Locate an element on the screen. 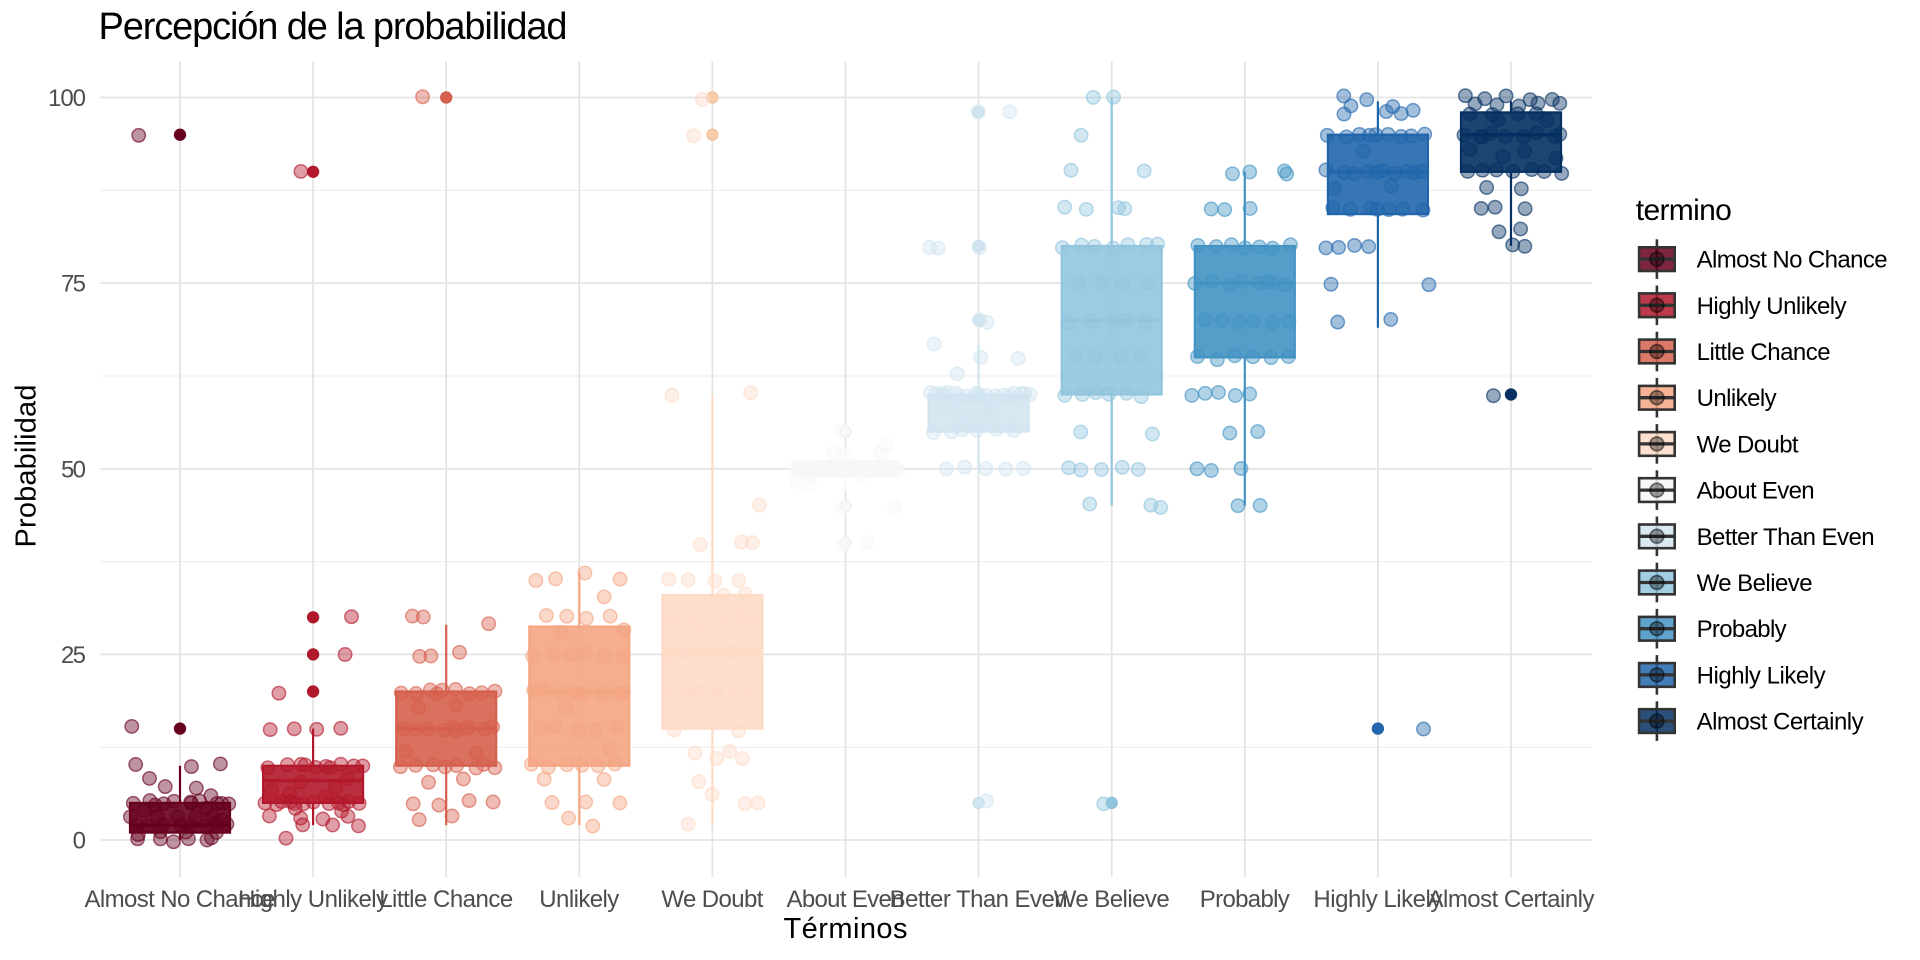 Image resolution: width=1920 pixels, height=960 pixels. svg-text: 100 is located at coordinates (67, 98).